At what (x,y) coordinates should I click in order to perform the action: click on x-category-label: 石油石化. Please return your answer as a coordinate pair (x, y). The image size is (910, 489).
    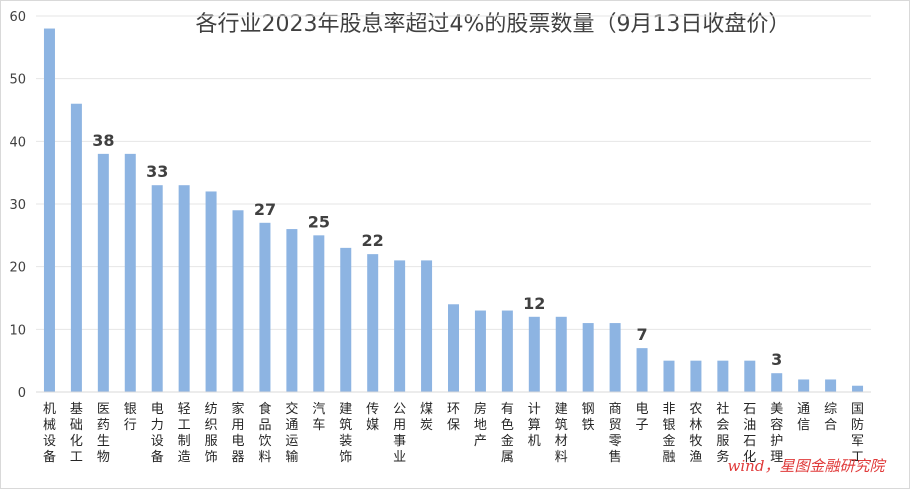
    Looking at the image, I should click on (749, 433).